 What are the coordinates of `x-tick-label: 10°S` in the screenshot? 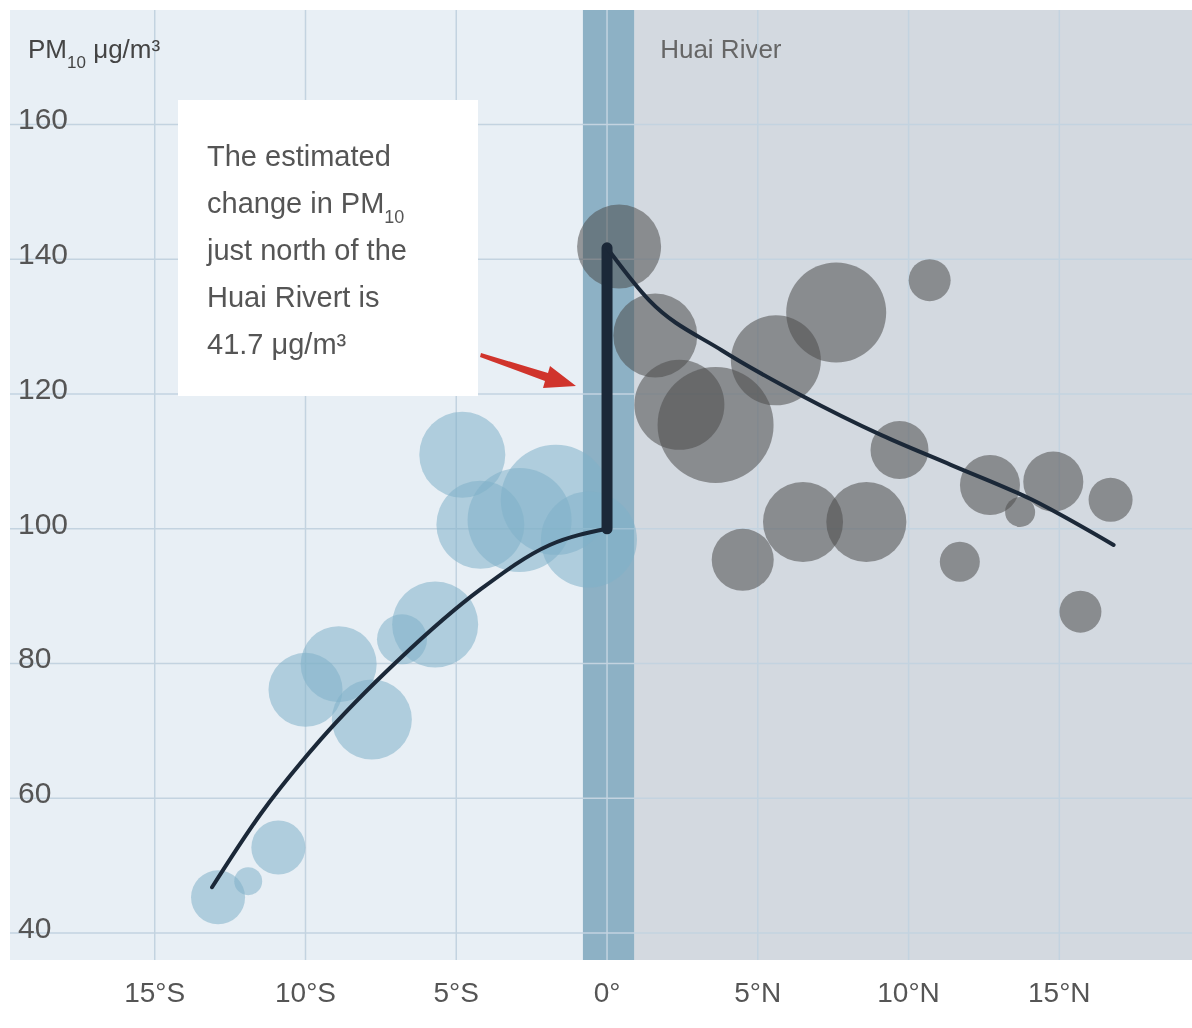 It's located at (305, 992).